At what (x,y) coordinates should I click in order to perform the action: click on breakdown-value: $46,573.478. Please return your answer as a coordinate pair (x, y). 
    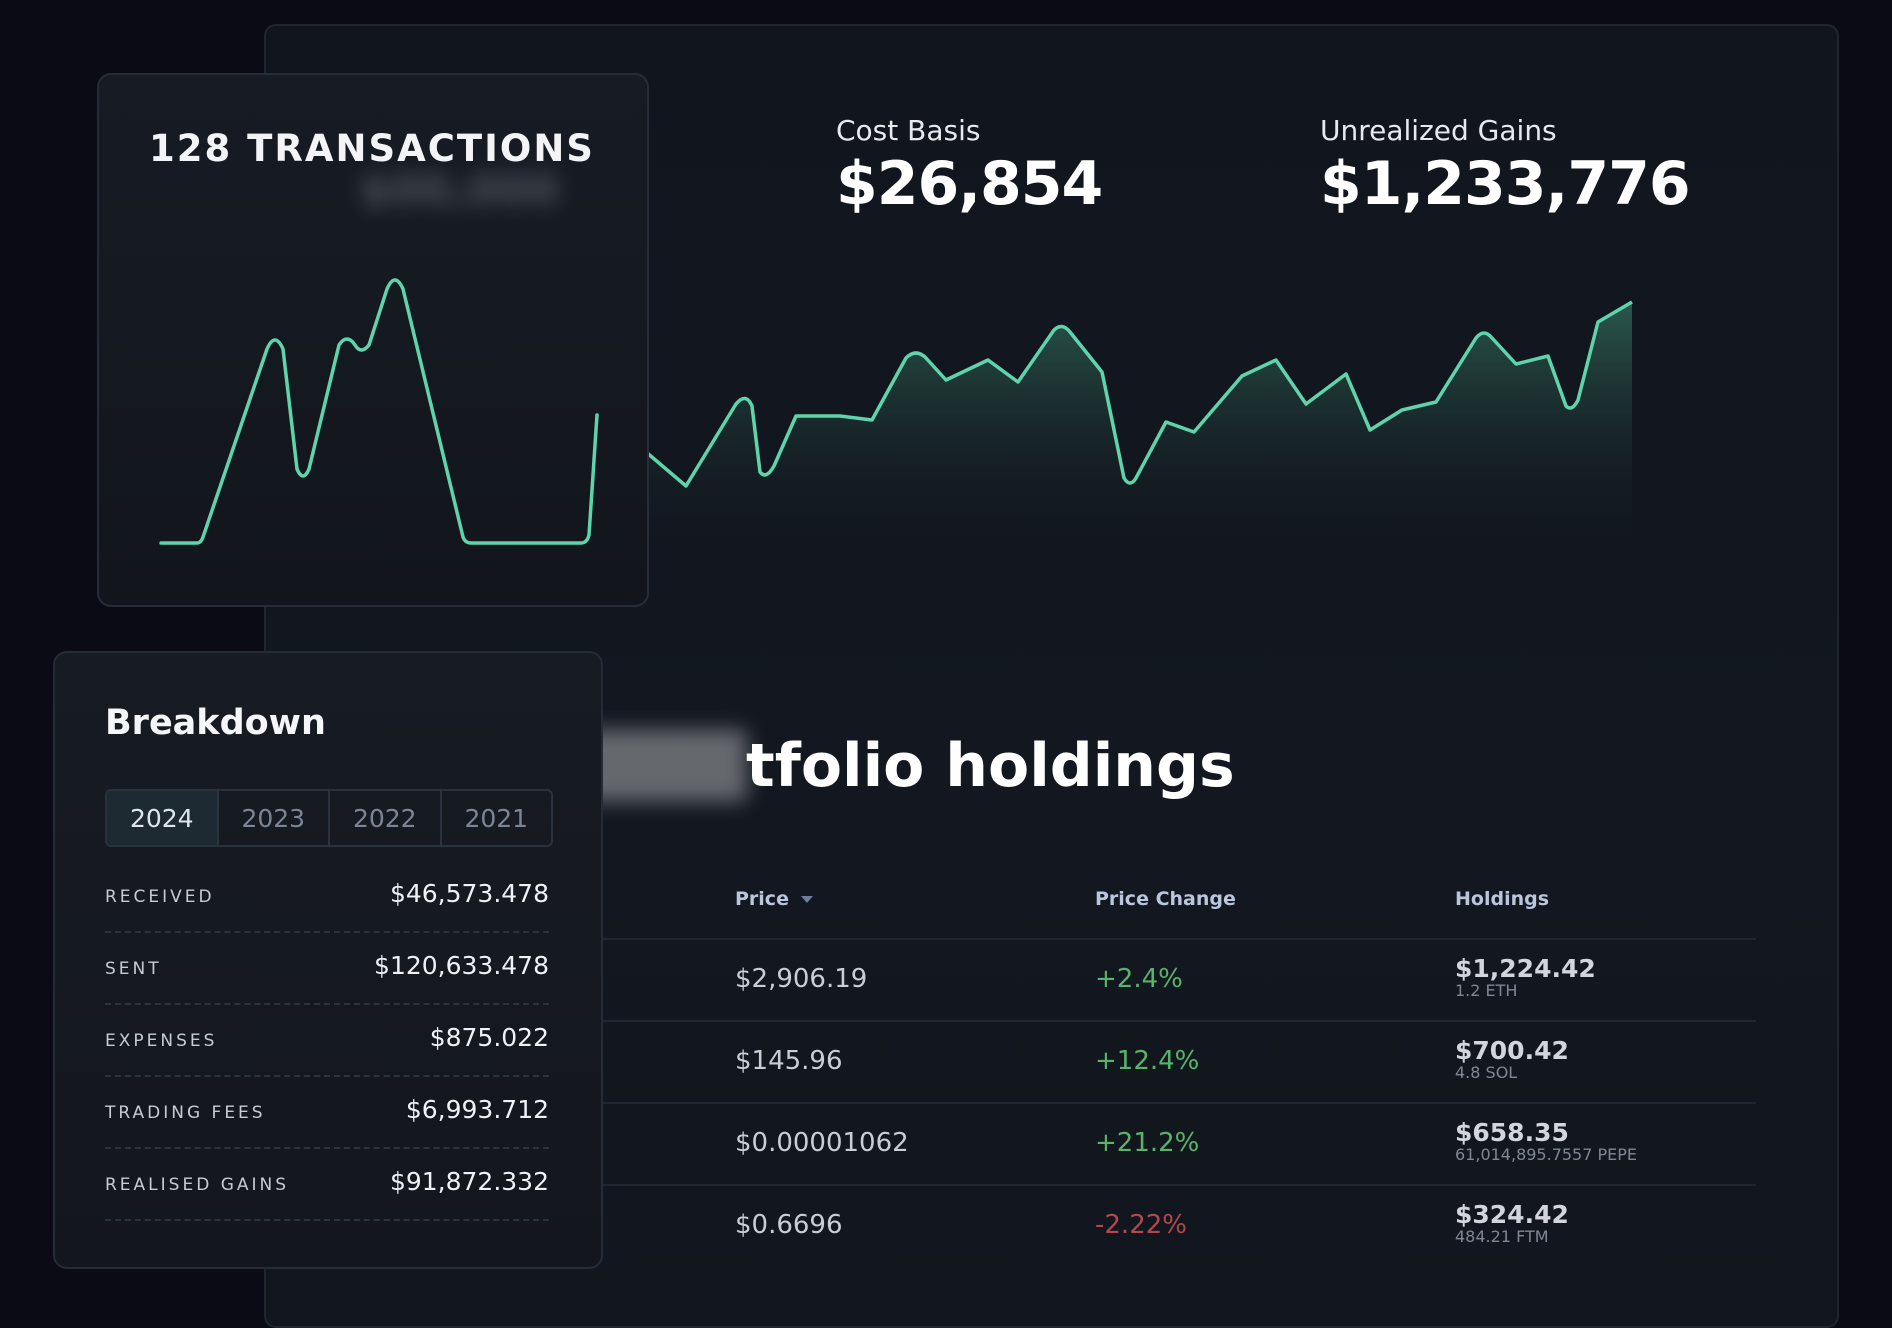
    Looking at the image, I should click on (469, 893).